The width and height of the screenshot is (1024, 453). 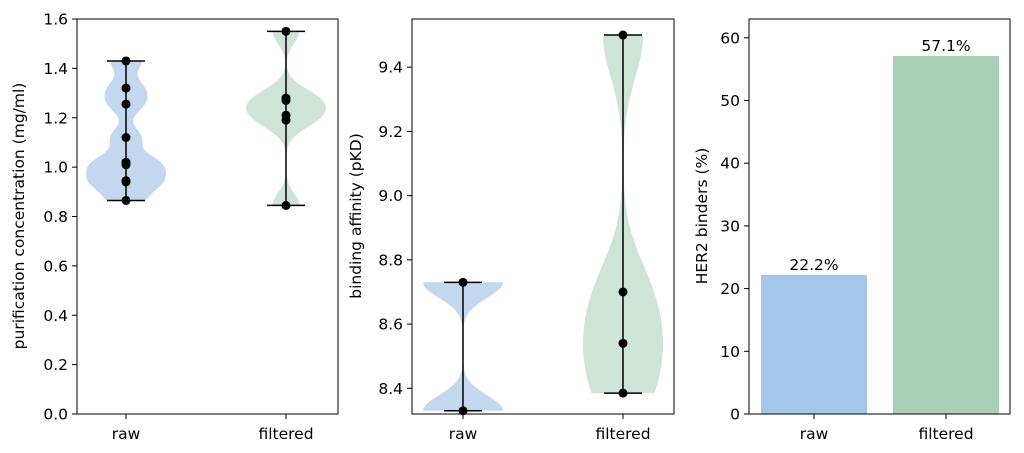 What do you see at coordinates (730, 164) in the screenshot?
I see `y-tick-label: 40` at bounding box center [730, 164].